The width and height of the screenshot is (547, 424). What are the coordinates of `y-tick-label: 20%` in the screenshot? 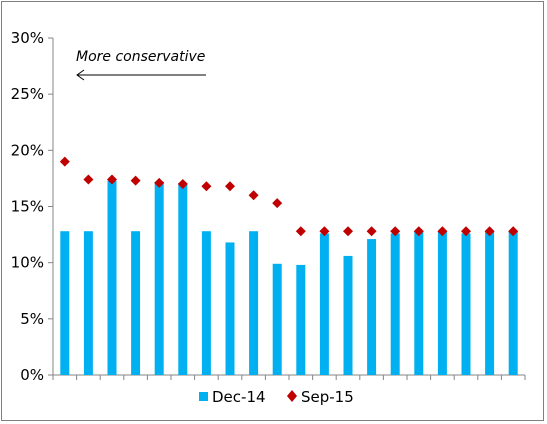 It's located at (27, 150).